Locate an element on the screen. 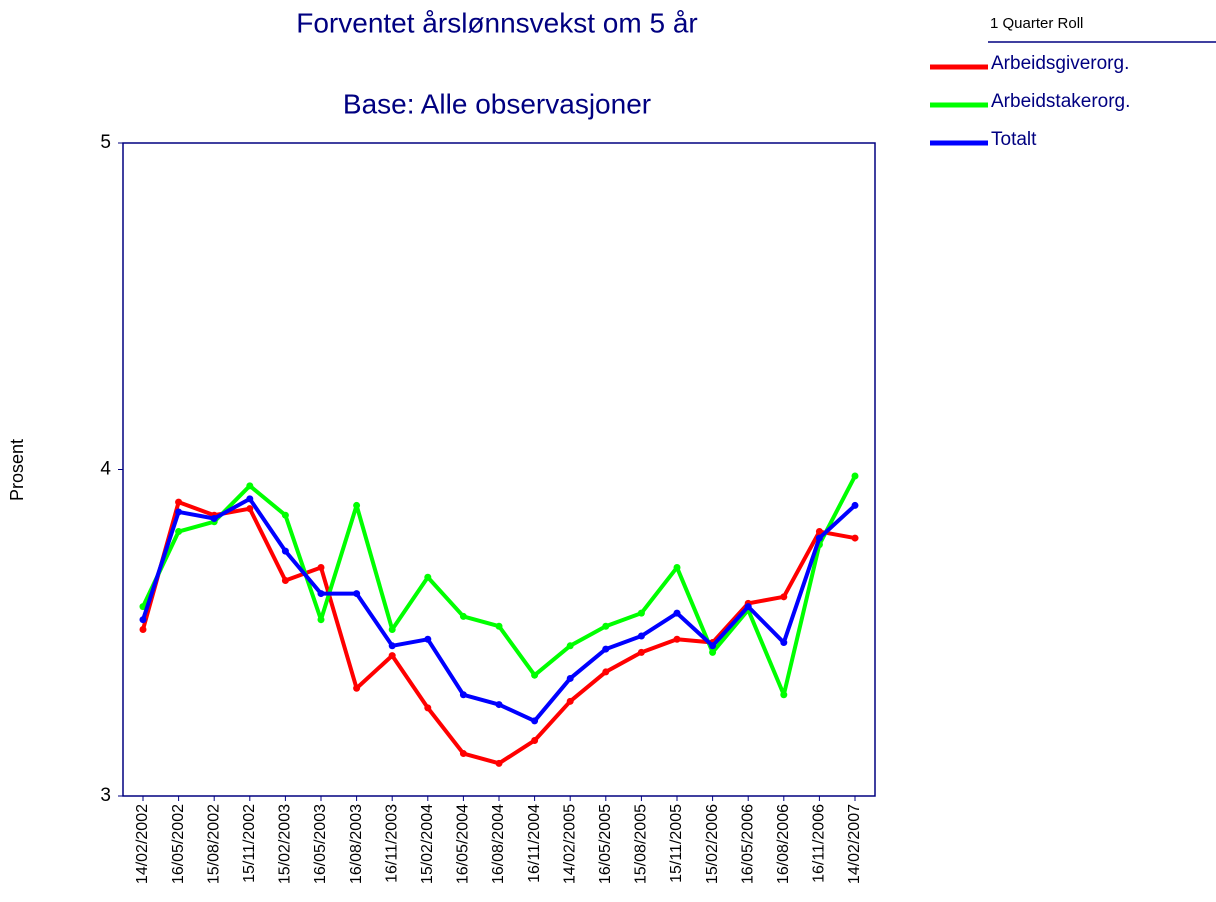 This screenshot has height=902, width=1216. x-tick-label: 16/05/2003 is located at coordinates (320, 844).